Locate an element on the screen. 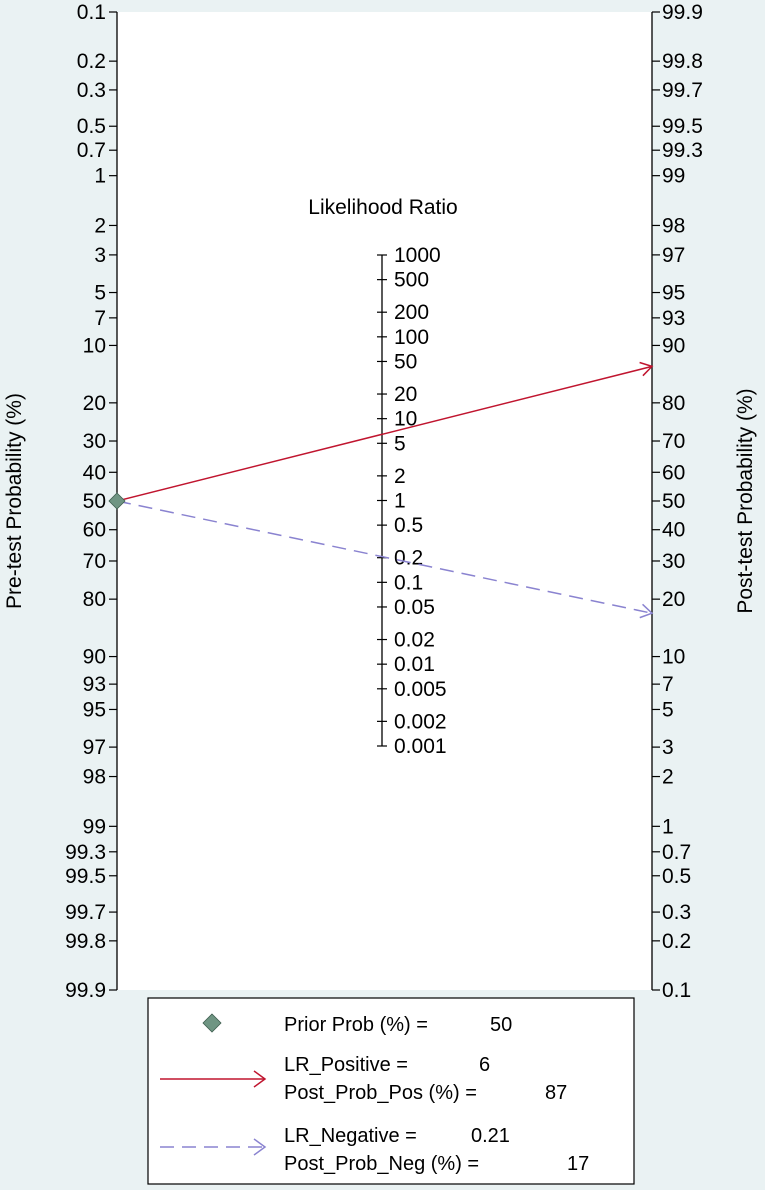 The image size is (765, 1190). left-tick-label: 99.8 is located at coordinates (85, 941).